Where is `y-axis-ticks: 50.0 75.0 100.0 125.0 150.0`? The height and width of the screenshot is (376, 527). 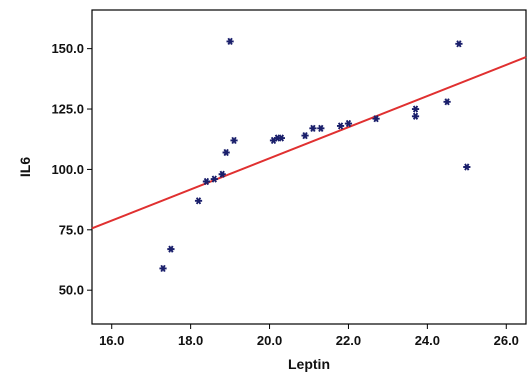 y-axis-ticks: 50.0 75.0 100.0 125.0 150.0 is located at coordinates (71, 169).